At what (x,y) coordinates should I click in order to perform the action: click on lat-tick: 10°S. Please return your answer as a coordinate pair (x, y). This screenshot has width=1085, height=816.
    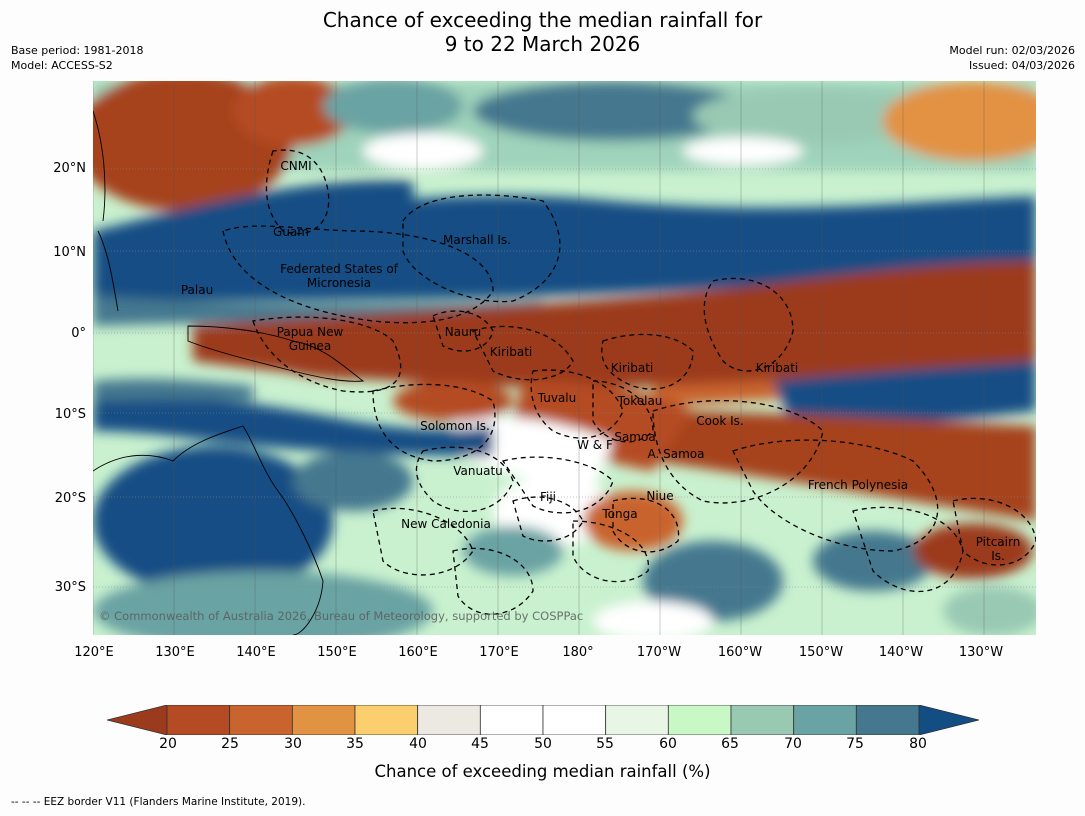
    Looking at the image, I should click on (70, 414).